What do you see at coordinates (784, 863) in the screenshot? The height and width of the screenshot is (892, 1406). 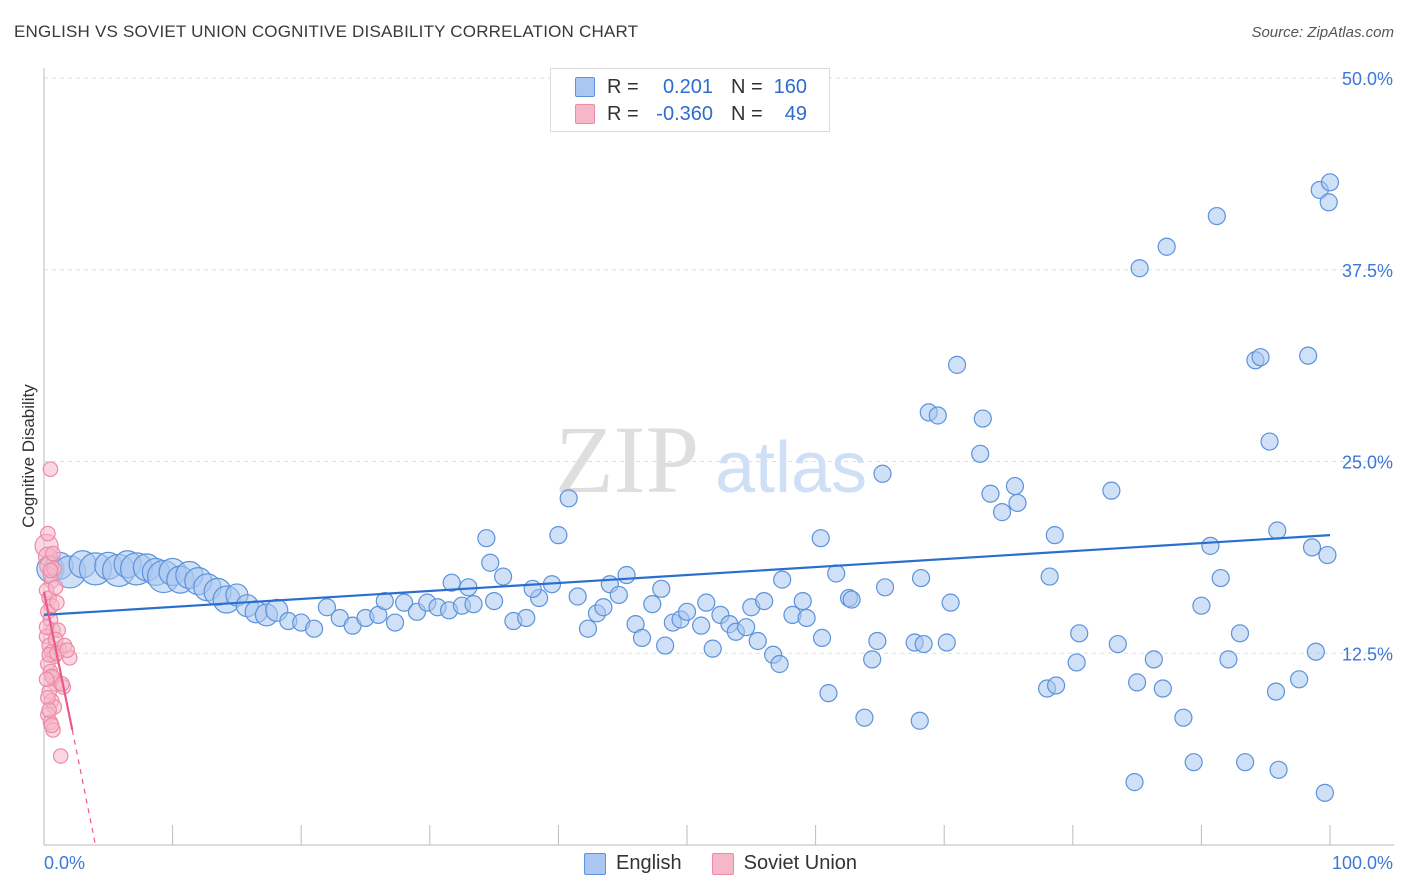 I see `legend-item-soviet: Soviet Union` at bounding box center [784, 863].